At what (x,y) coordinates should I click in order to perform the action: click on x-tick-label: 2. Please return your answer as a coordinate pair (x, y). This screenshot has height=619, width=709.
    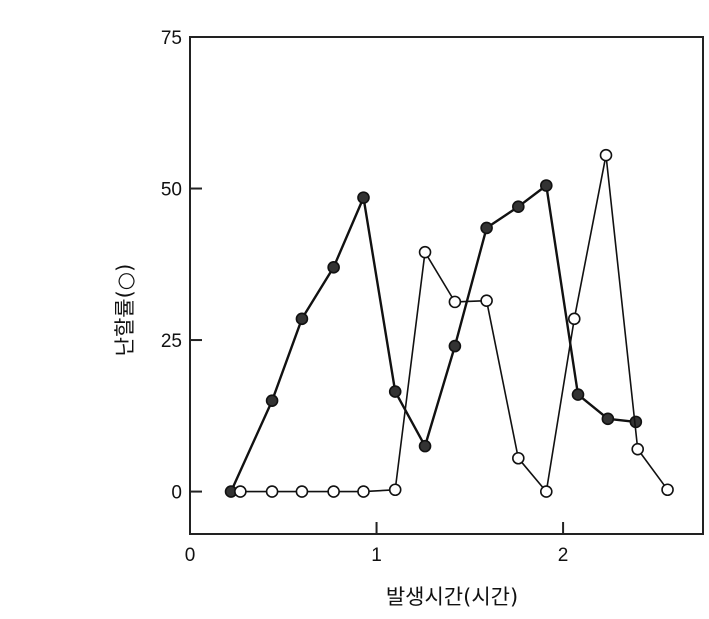
    Looking at the image, I should click on (563, 555).